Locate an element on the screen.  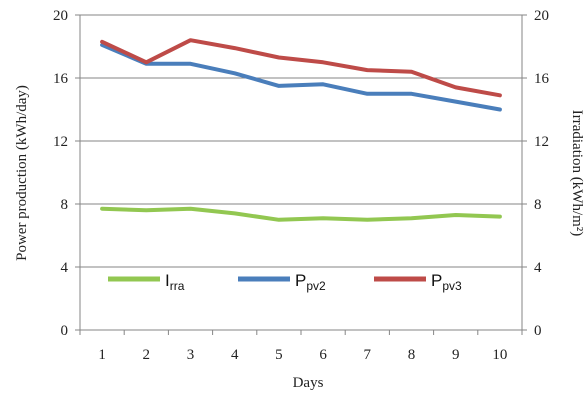
x-tick-label: 3 is located at coordinates (191, 355).